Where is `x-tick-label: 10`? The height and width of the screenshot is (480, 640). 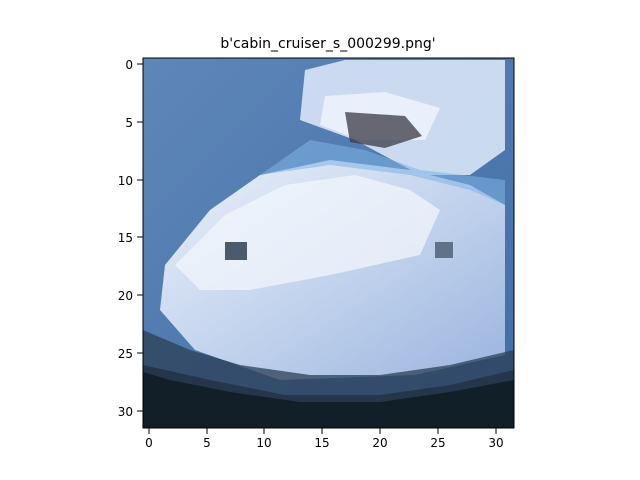 x-tick-label: 10 is located at coordinates (263, 443).